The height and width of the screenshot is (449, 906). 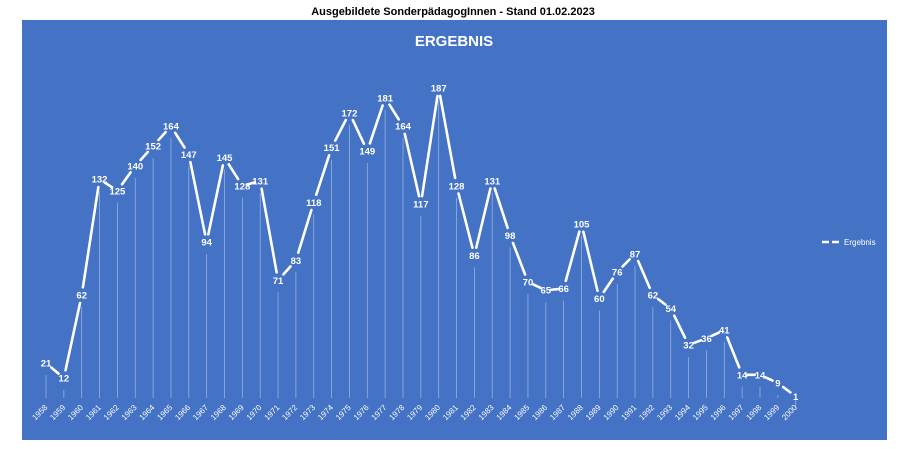 I want to click on x-tick-label: 1998, so click(x=753, y=412).